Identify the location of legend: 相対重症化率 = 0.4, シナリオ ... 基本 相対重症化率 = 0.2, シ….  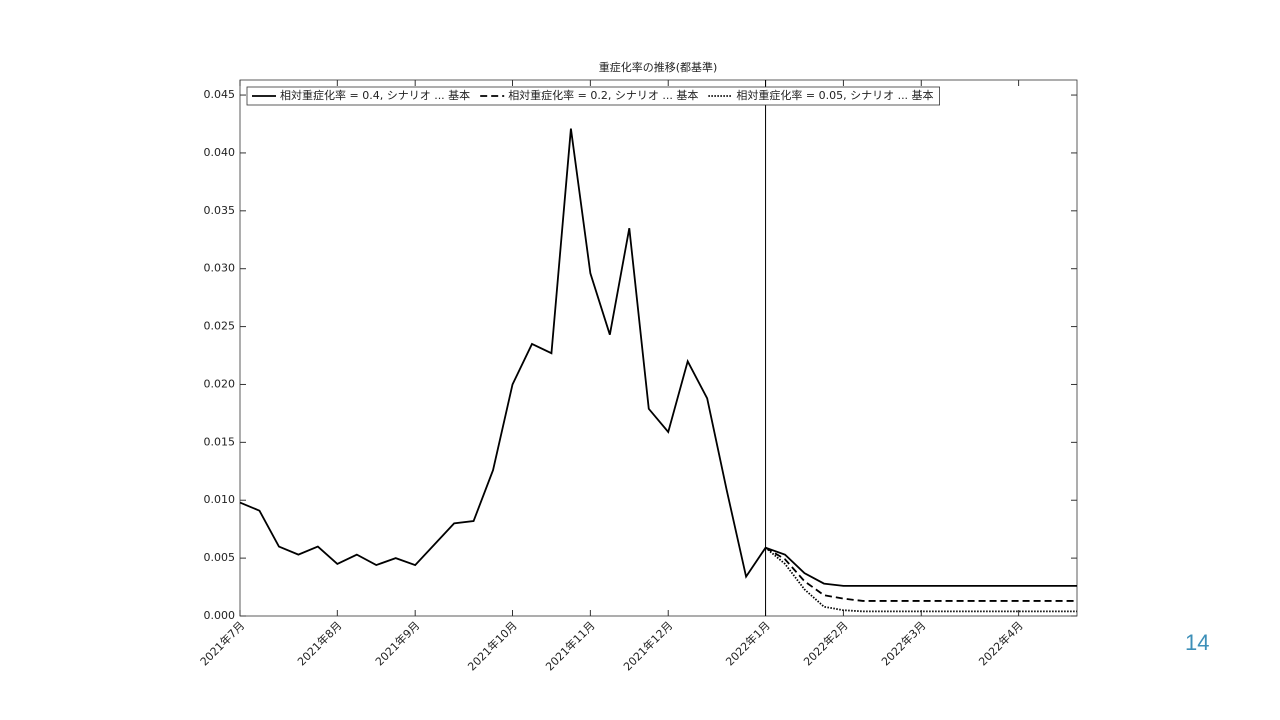
(593, 96).